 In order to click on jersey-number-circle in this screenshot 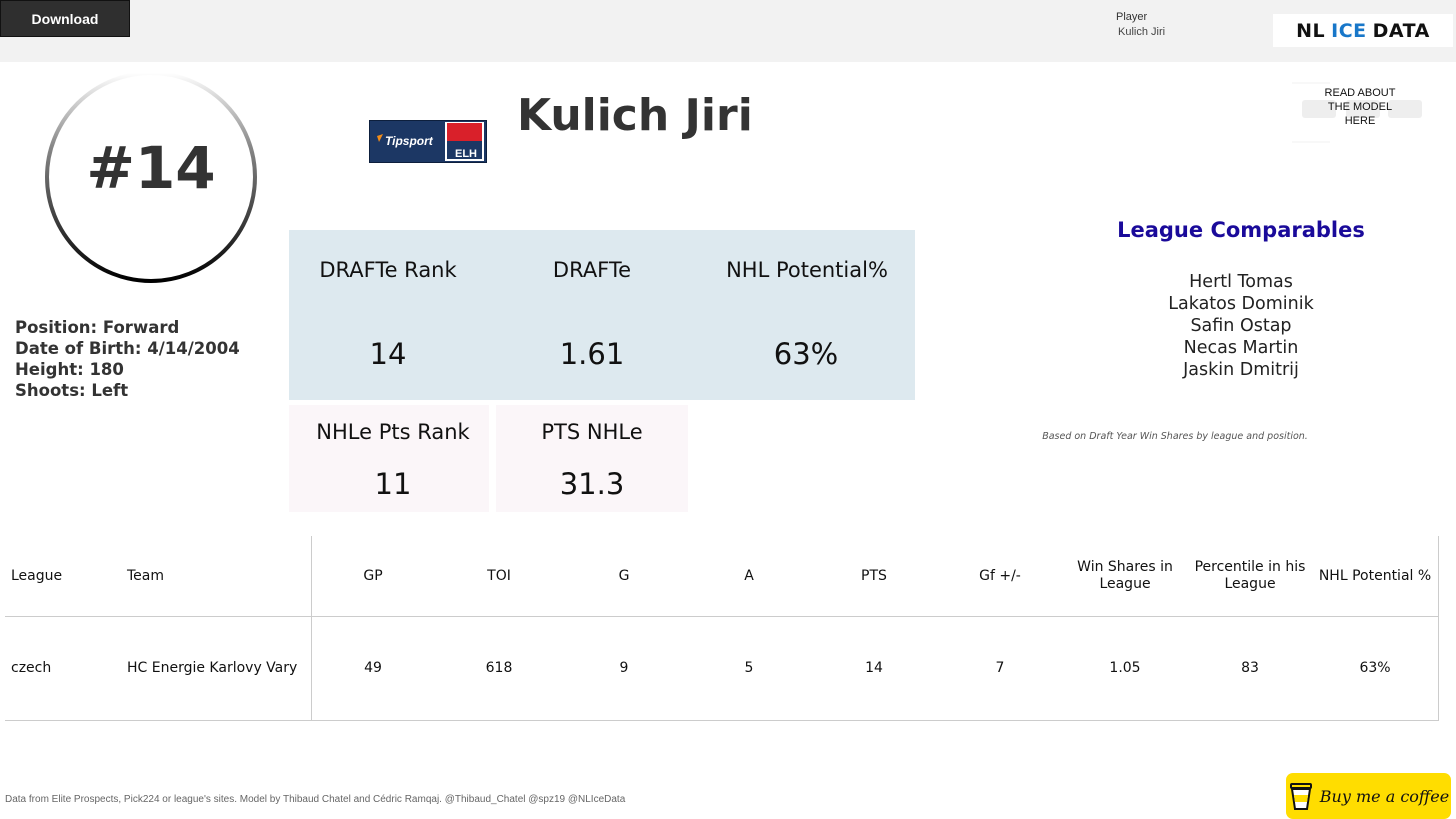, I will do `click(151, 177)`.